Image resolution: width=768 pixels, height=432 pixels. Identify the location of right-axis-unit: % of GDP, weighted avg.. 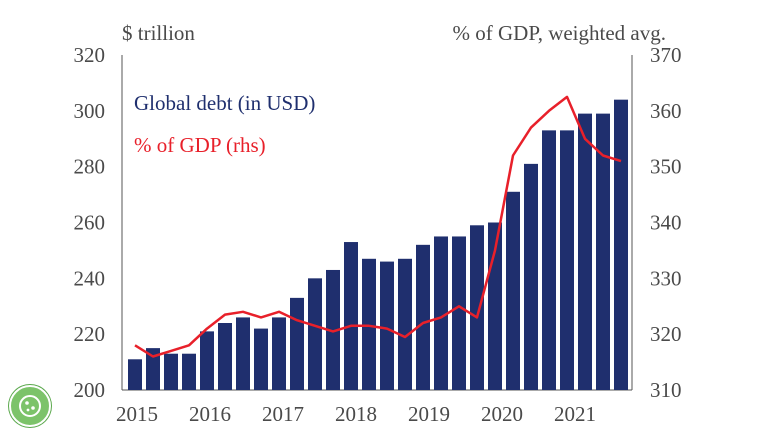
(559, 33).